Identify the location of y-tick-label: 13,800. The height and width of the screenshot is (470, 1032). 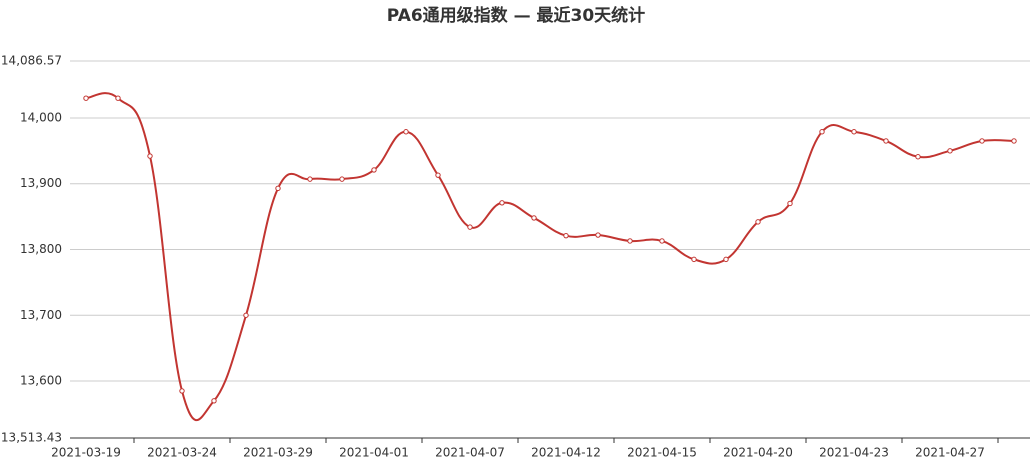
(41, 249).